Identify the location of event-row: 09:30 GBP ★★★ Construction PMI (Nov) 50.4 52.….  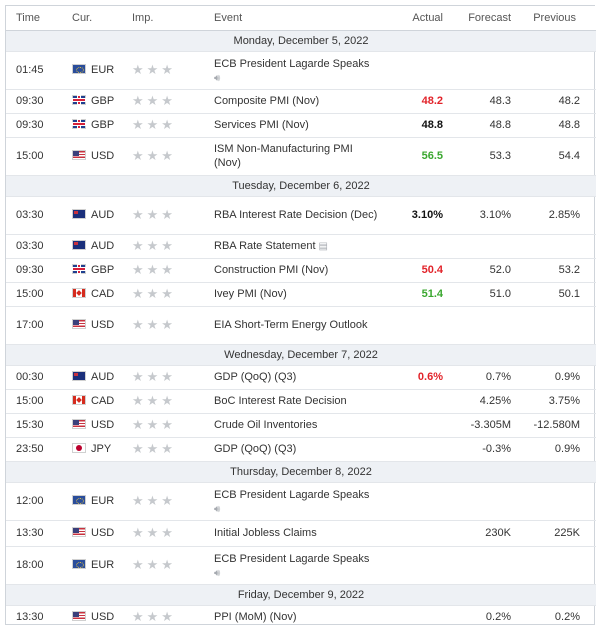
(301, 269).